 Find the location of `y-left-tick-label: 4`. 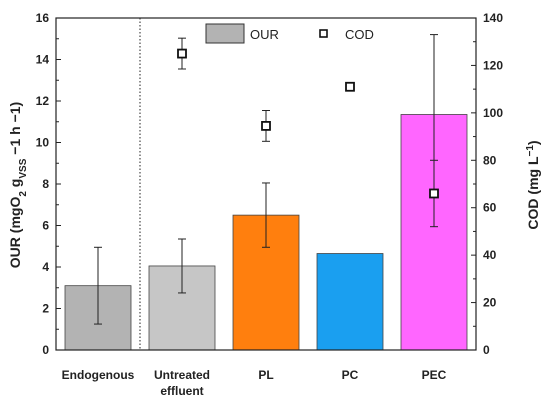

y-left-tick-label: 4 is located at coordinates (45, 267).